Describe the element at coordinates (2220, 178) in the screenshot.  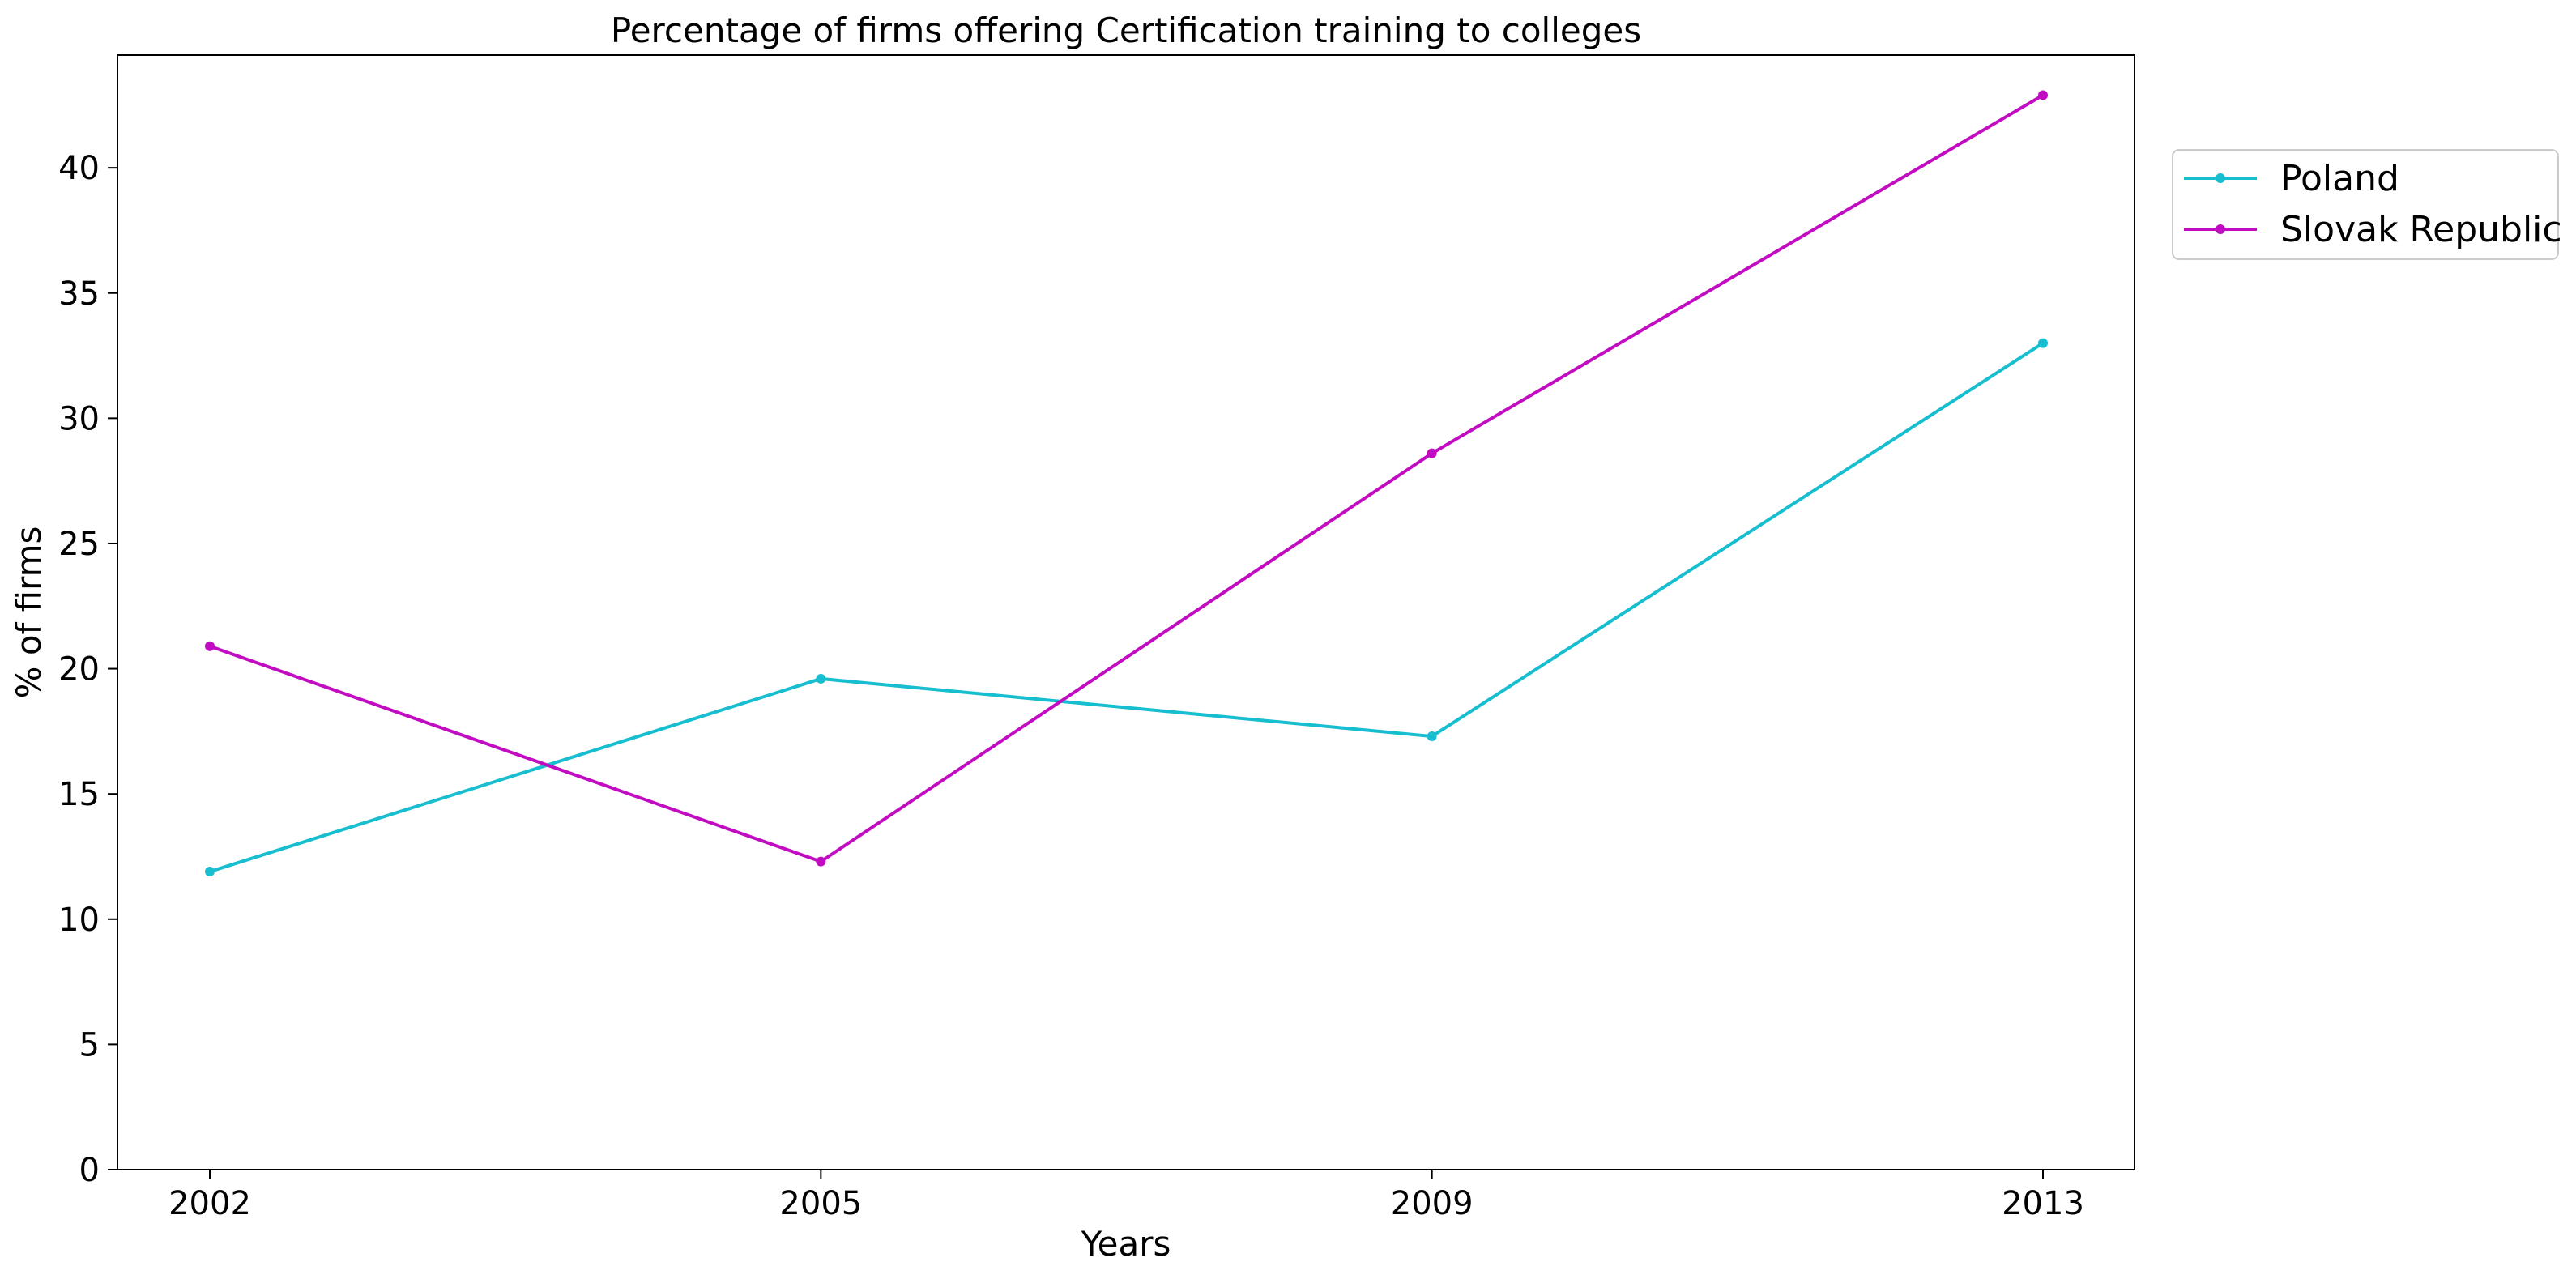
I see `legend-marker-poland` at that location.